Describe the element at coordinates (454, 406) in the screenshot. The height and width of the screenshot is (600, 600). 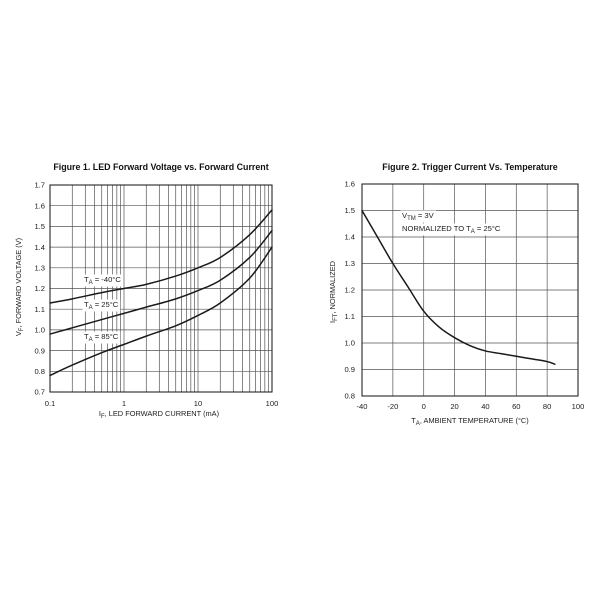
I see `figure-2-x-tick-label: 20` at that location.